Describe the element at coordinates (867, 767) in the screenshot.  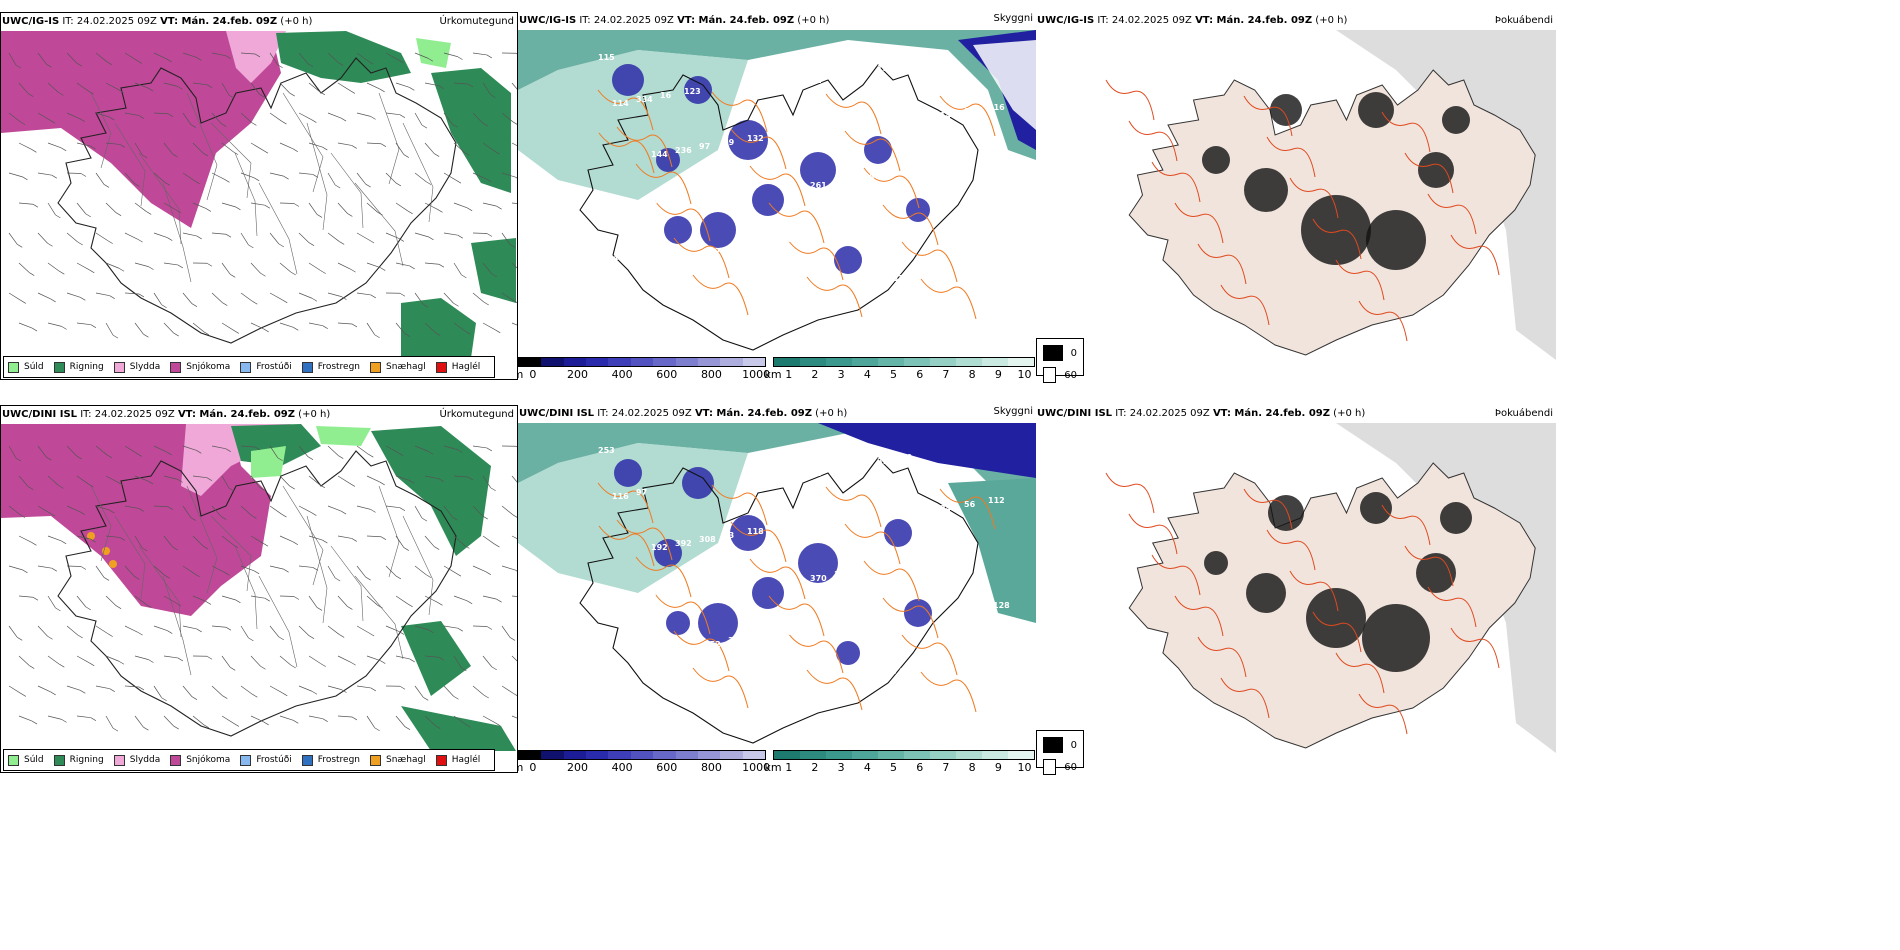
I see `colorbar-tick: 4` at that location.